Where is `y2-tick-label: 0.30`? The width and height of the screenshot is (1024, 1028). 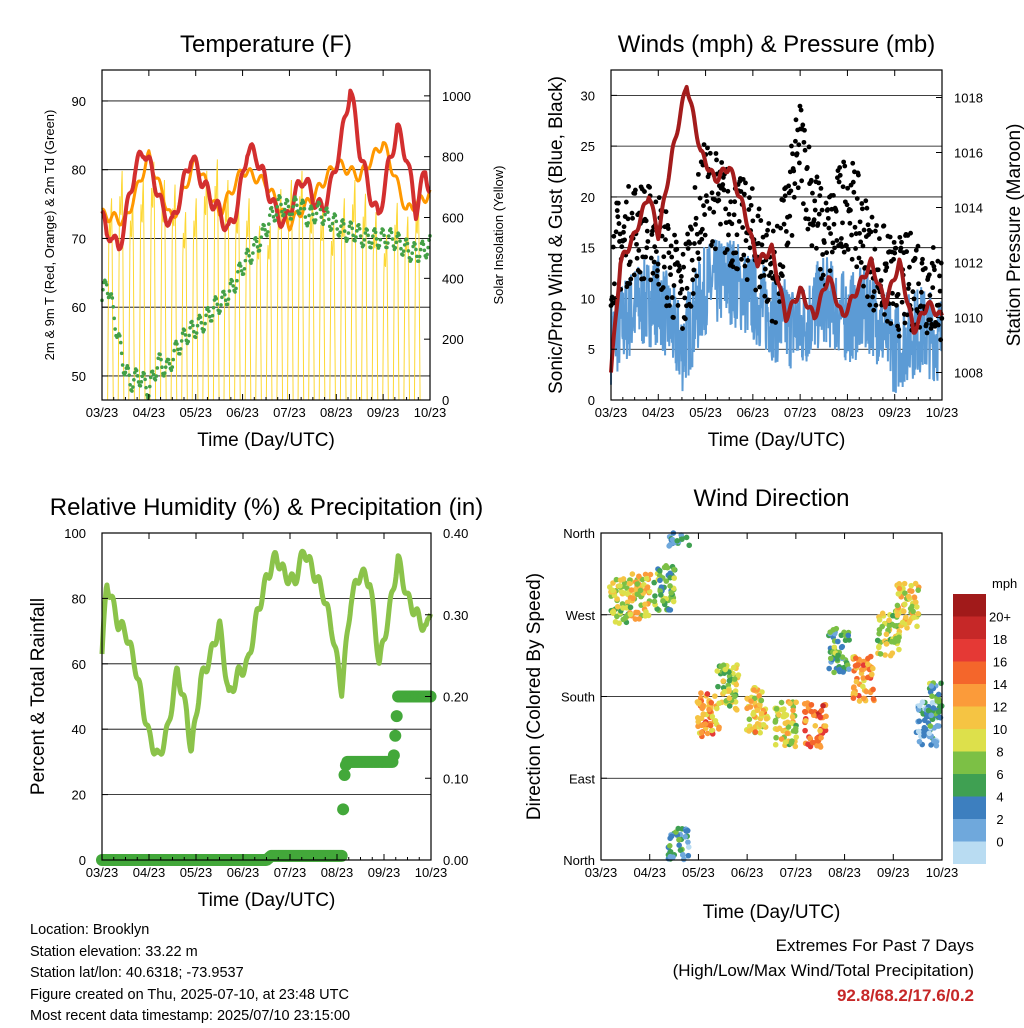 y2-tick-label: 0.30 is located at coordinates (455, 615).